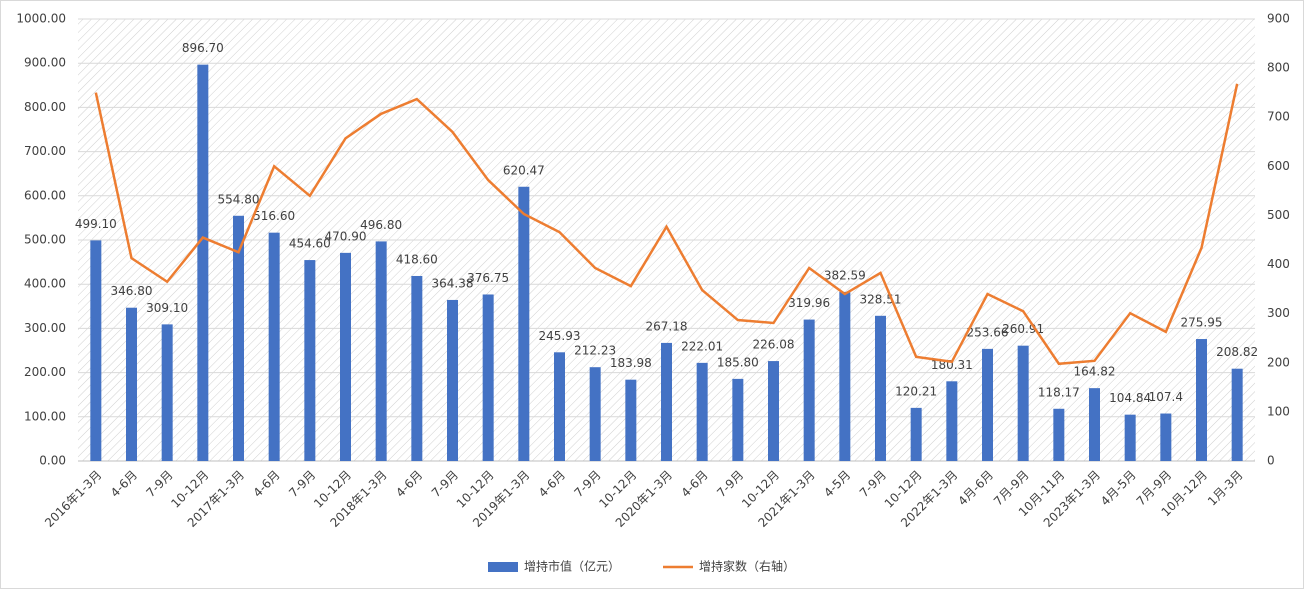 This screenshot has height=590, width=1305. I want to click on y2-tick-label: 0, so click(1271, 461).